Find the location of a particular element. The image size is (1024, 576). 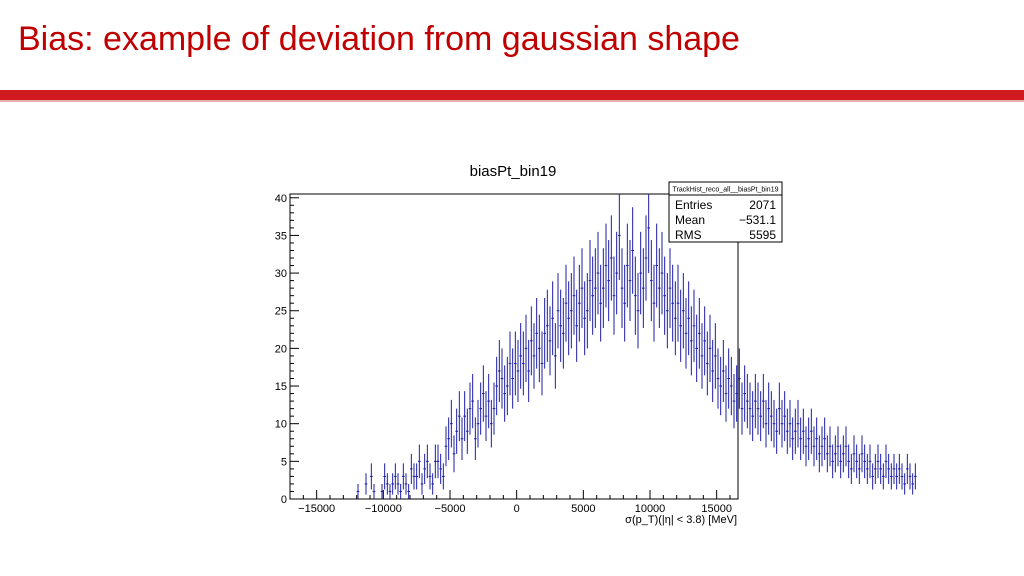

stats-entries-label: Entries is located at coordinates (693, 205).